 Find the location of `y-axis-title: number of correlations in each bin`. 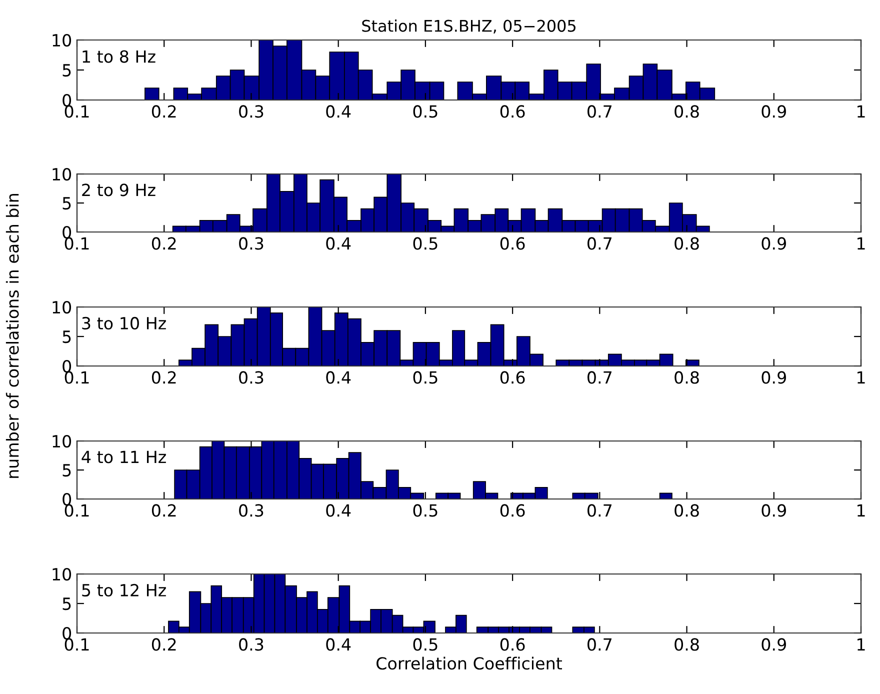

y-axis-title: number of correlations in each bin is located at coordinates (12, 336).